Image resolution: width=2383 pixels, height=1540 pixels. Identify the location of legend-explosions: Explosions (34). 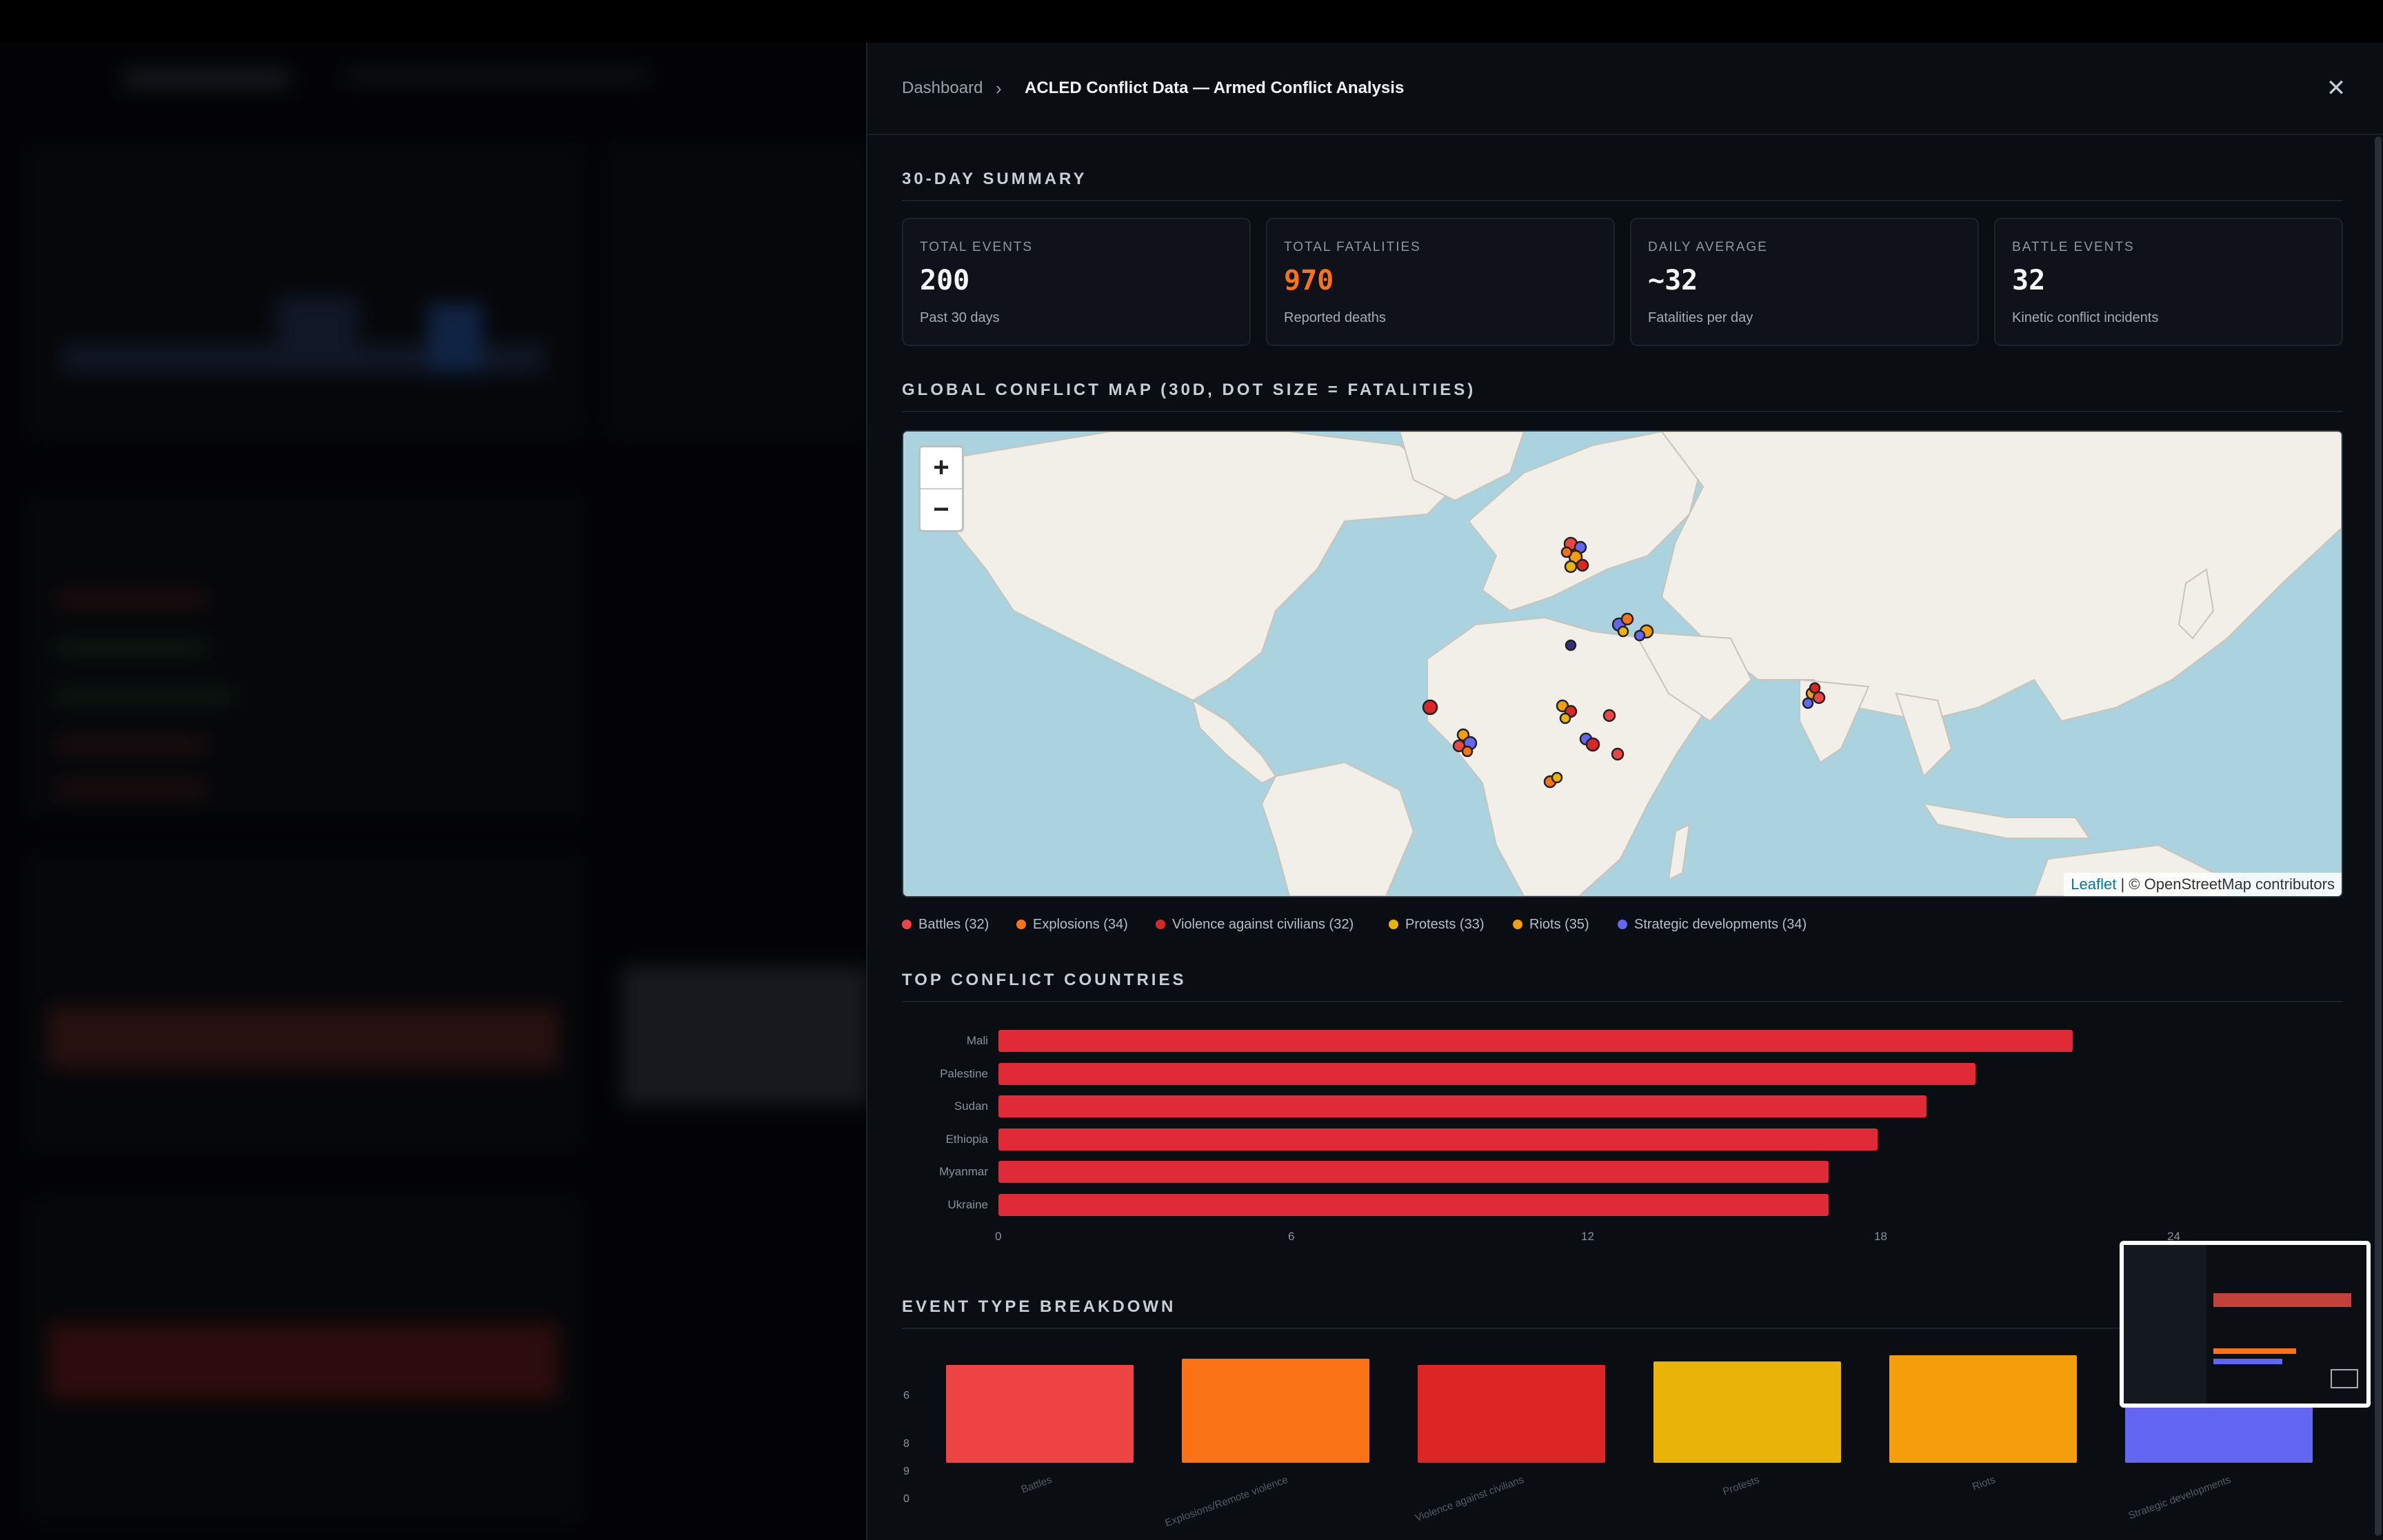
(1072, 925).